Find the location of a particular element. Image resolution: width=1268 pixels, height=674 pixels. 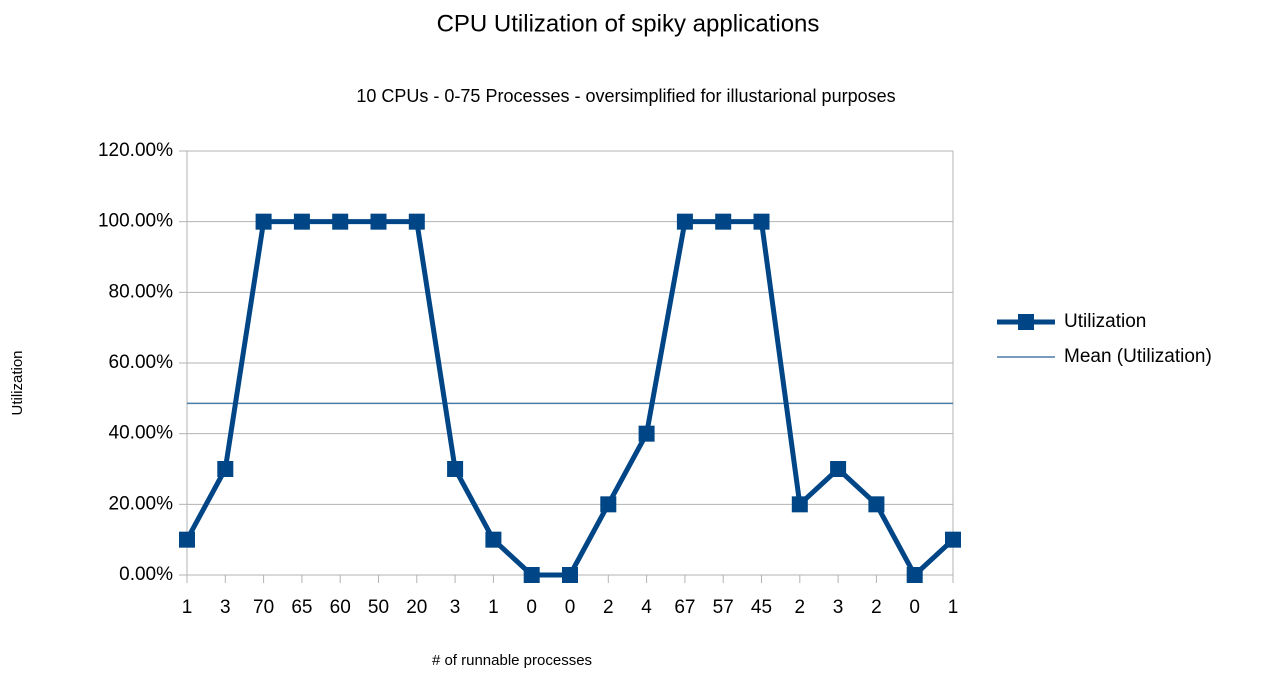

y-tick-label: 0.00% is located at coordinates (146, 574).